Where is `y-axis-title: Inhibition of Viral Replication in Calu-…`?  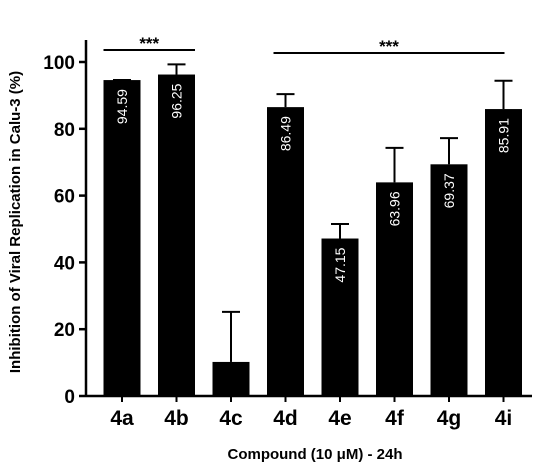 y-axis-title: Inhibition of Viral Replication in Calu-… is located at coordinates (15, 222).